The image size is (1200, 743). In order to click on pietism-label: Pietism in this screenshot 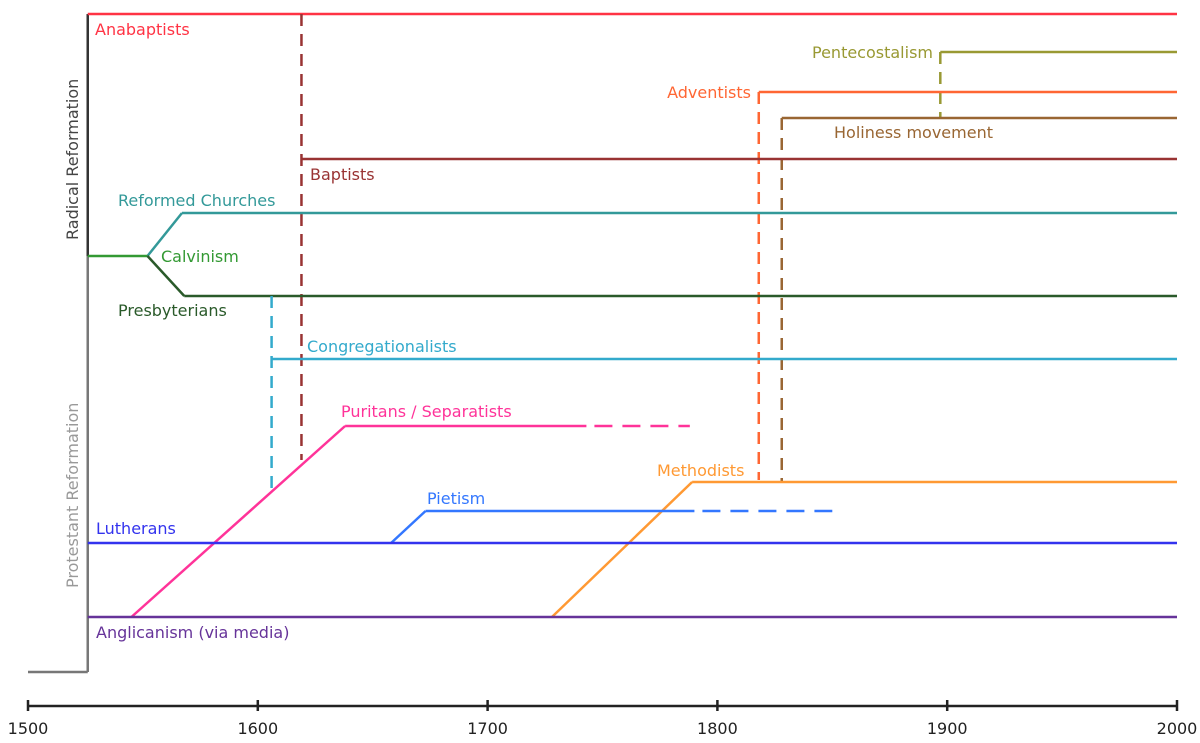, I will do `click(456, 498)`.